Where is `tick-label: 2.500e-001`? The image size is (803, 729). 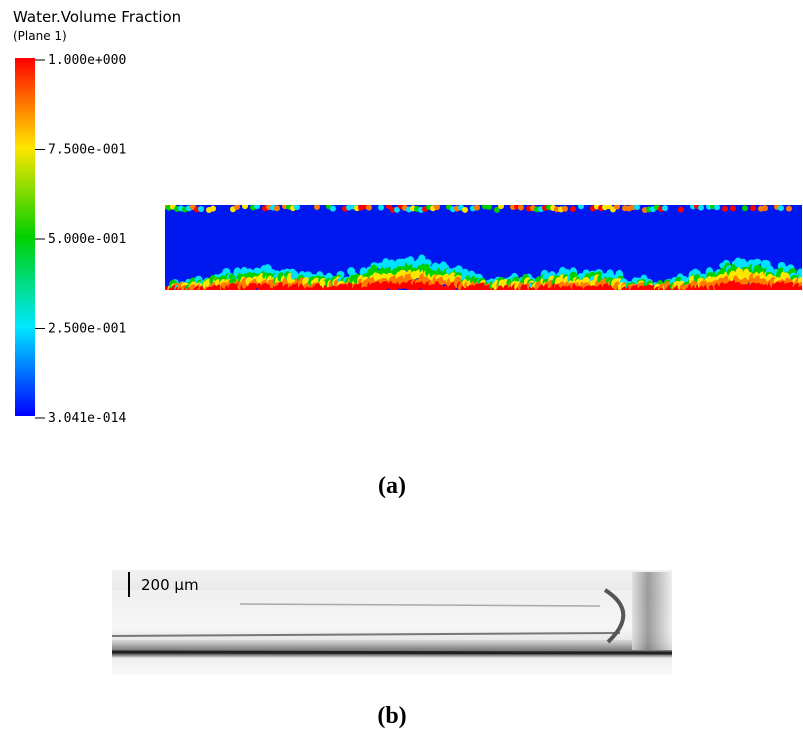
tick-label: 2.500e-001 is located at coordinates (87, 329).